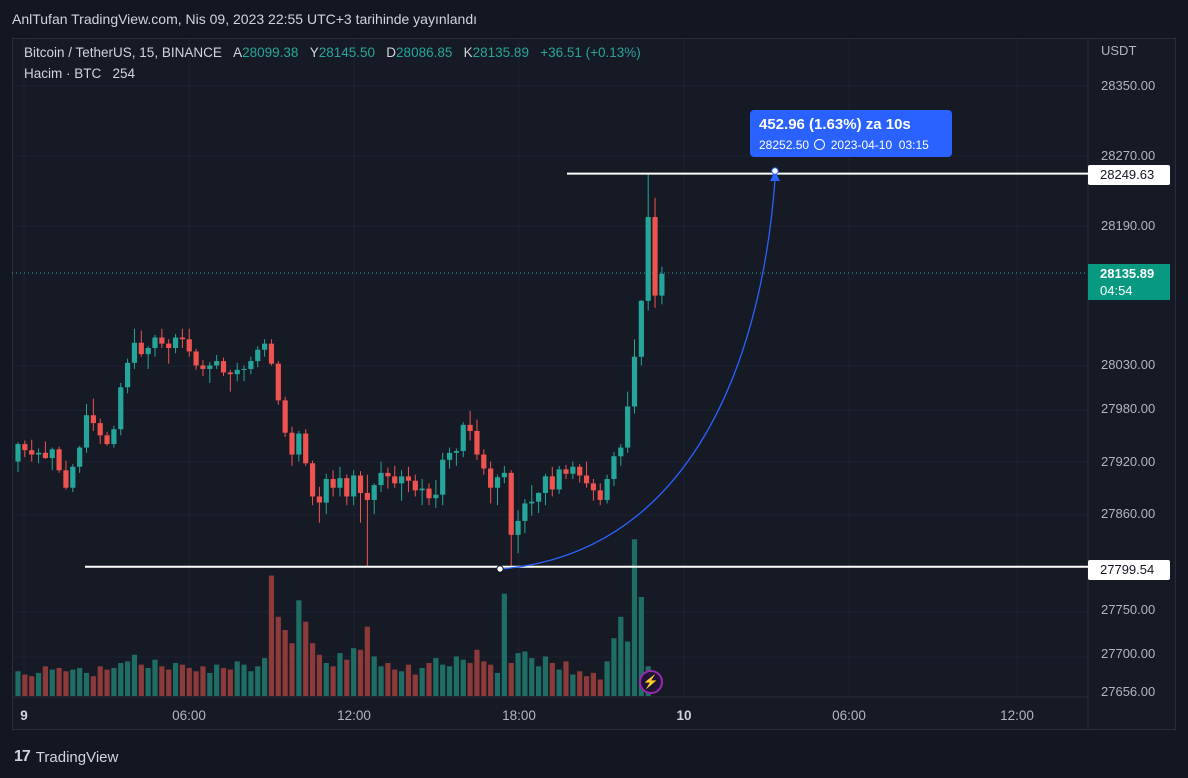 Image resolution: width=1188 pixels, height=778 pixels. Describe the element at coordinates (500, 569) in the screenshot. I see `measure-start-point` at that location.